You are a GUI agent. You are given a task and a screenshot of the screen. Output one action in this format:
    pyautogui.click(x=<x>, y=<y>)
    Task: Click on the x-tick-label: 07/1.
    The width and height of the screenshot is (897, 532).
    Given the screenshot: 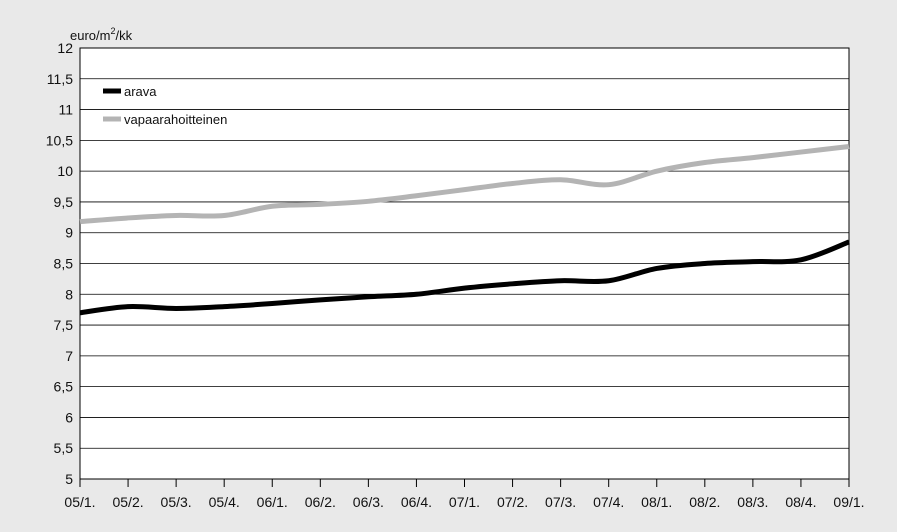 What is the action you would take?
    pyautogui.click(x=464, y=502)
    